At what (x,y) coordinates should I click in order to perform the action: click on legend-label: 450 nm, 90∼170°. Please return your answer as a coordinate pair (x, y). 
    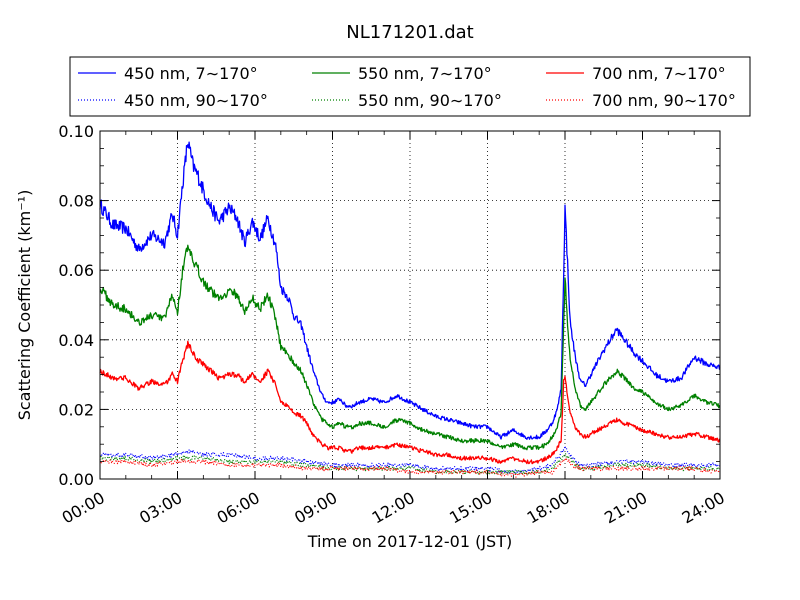
    Looking at the image, I should click on (196, 100).